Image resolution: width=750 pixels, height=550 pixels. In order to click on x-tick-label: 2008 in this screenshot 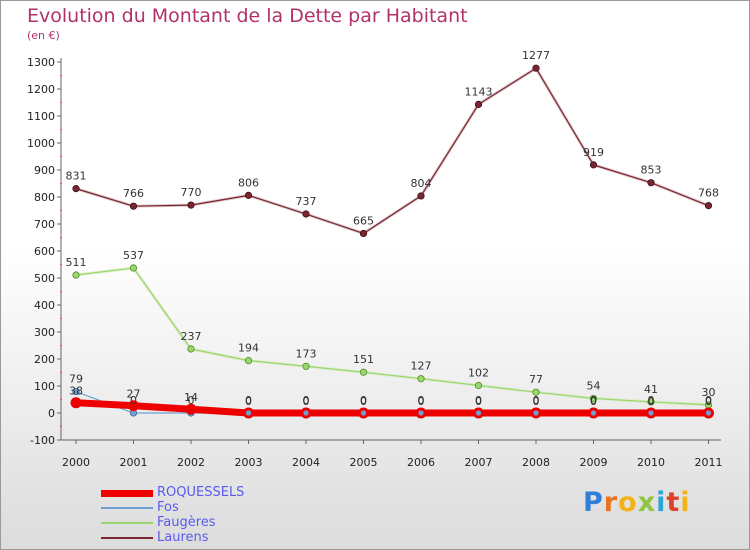, I will do `click(536, 462)`.